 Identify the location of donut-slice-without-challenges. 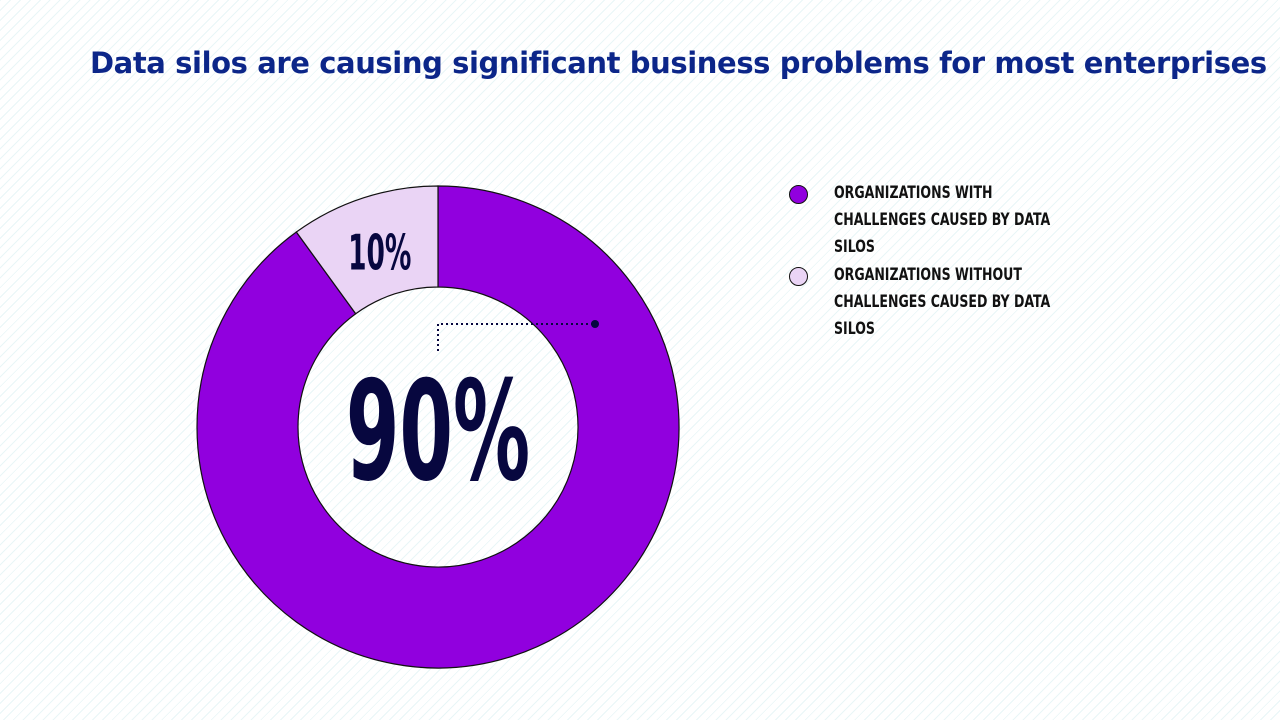
(367, 250).